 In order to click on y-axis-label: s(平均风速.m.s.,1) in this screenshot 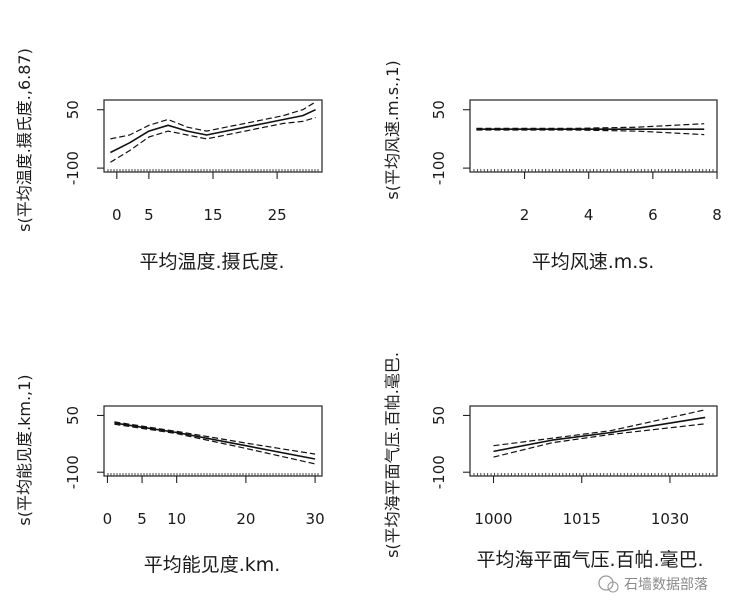, I will do `click(392, 129)`.